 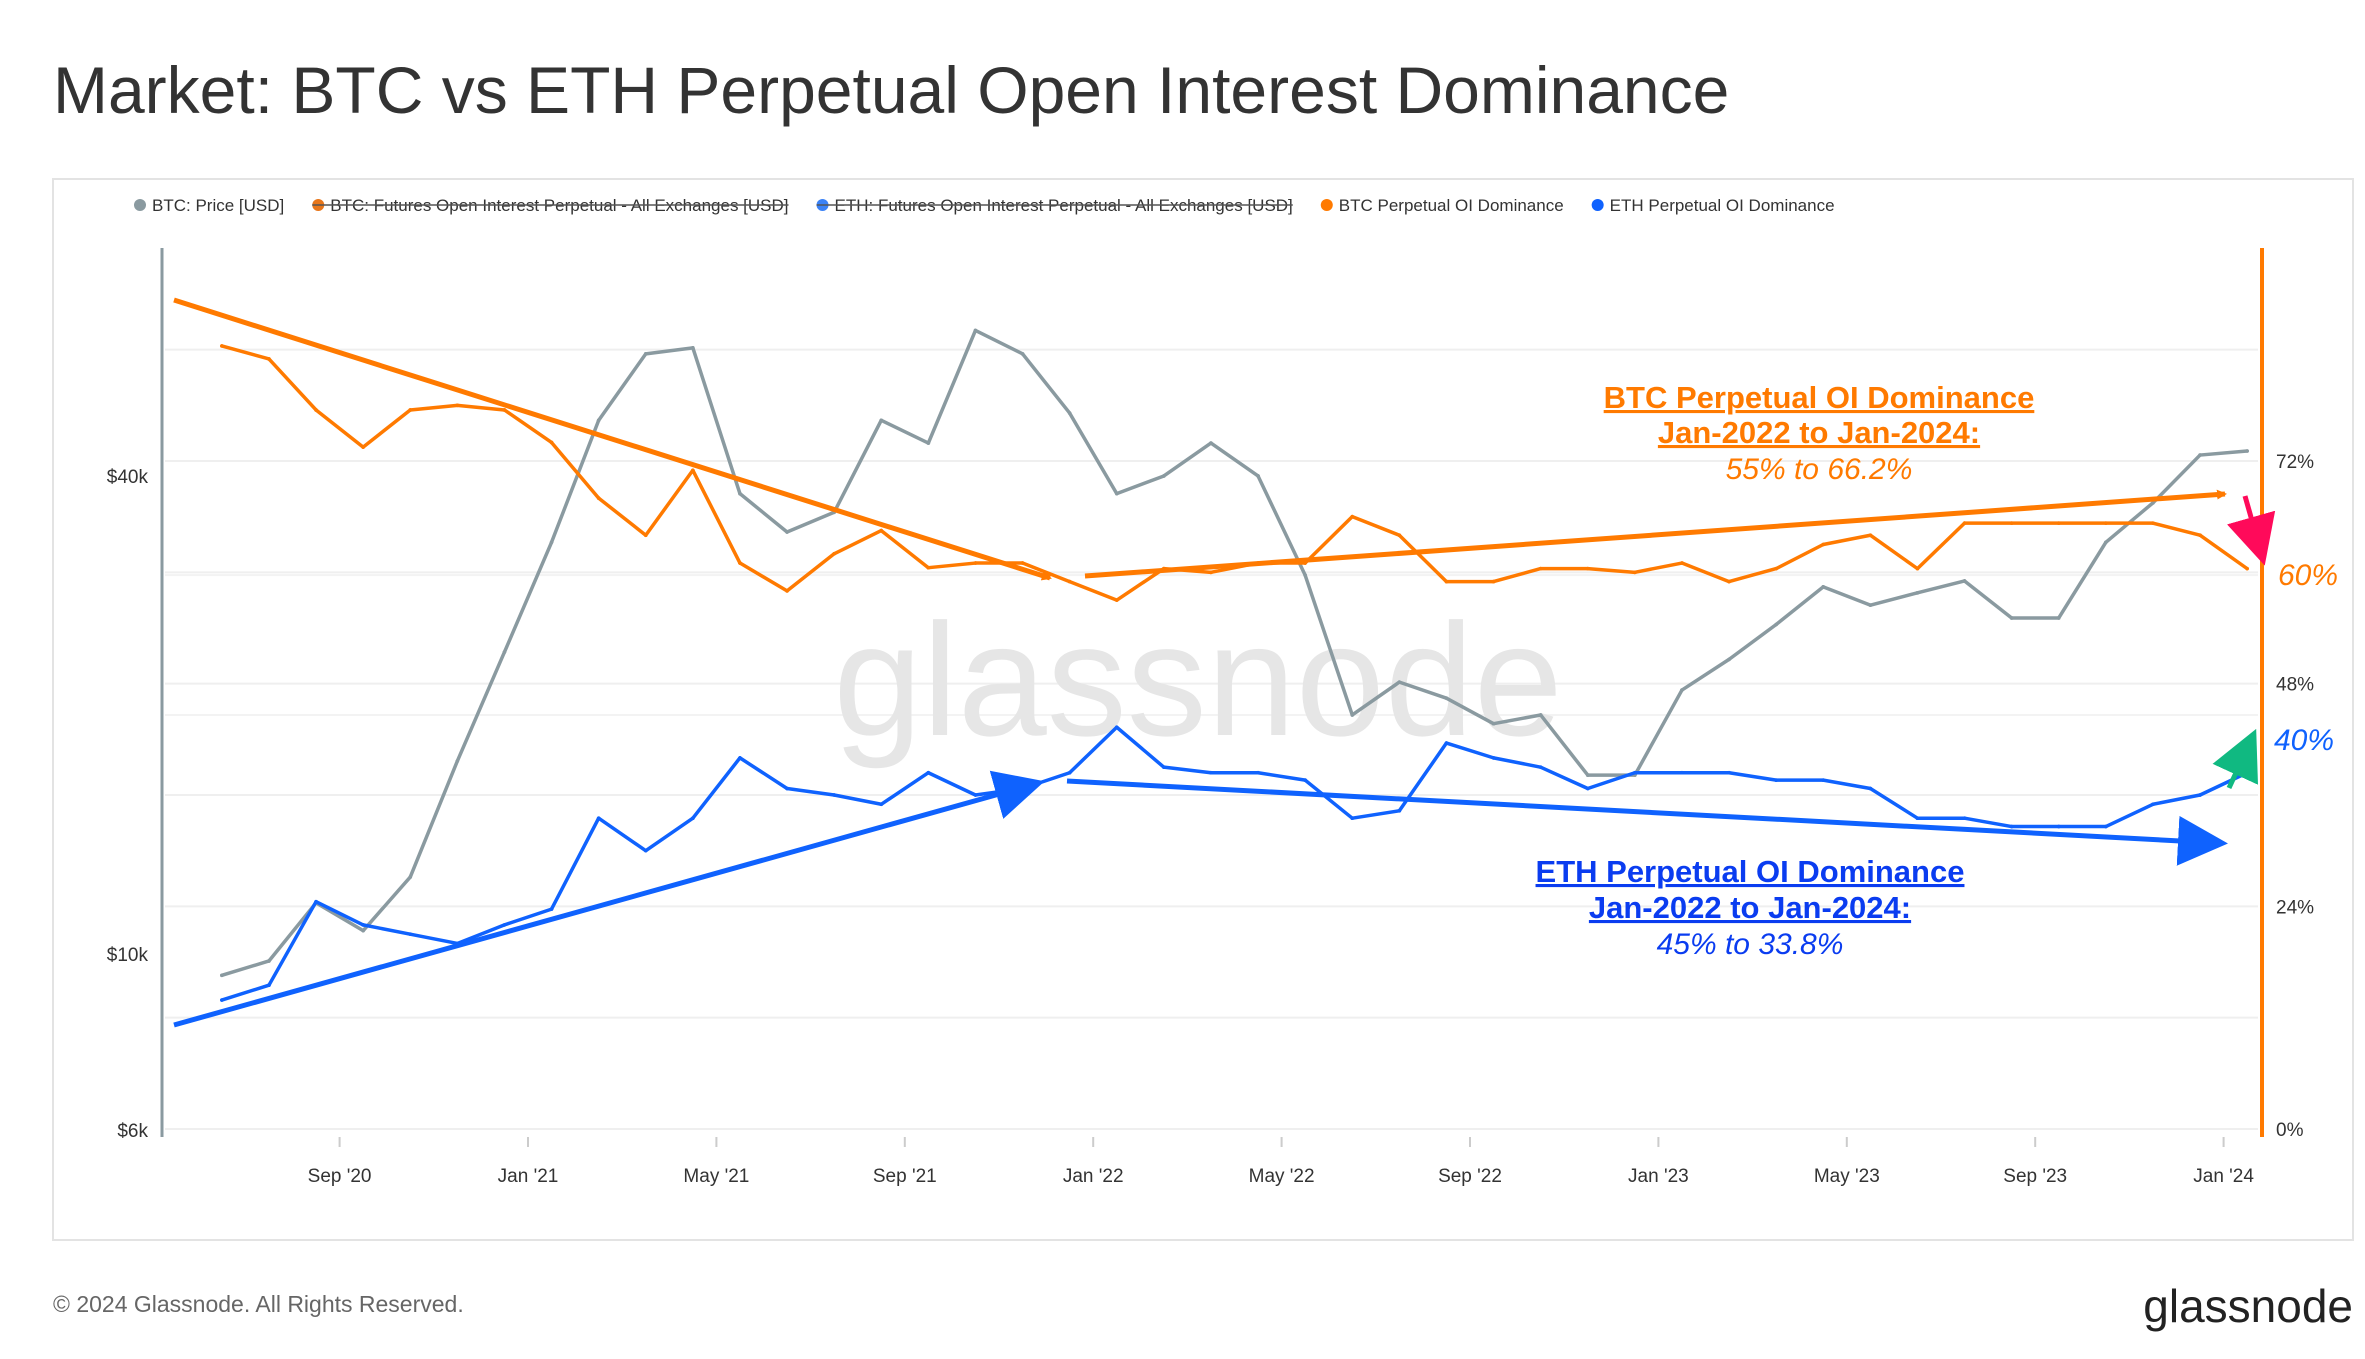 I want to click on legend-label: BTC Perpetual OI Dominance, so click(x=1451, y=205).